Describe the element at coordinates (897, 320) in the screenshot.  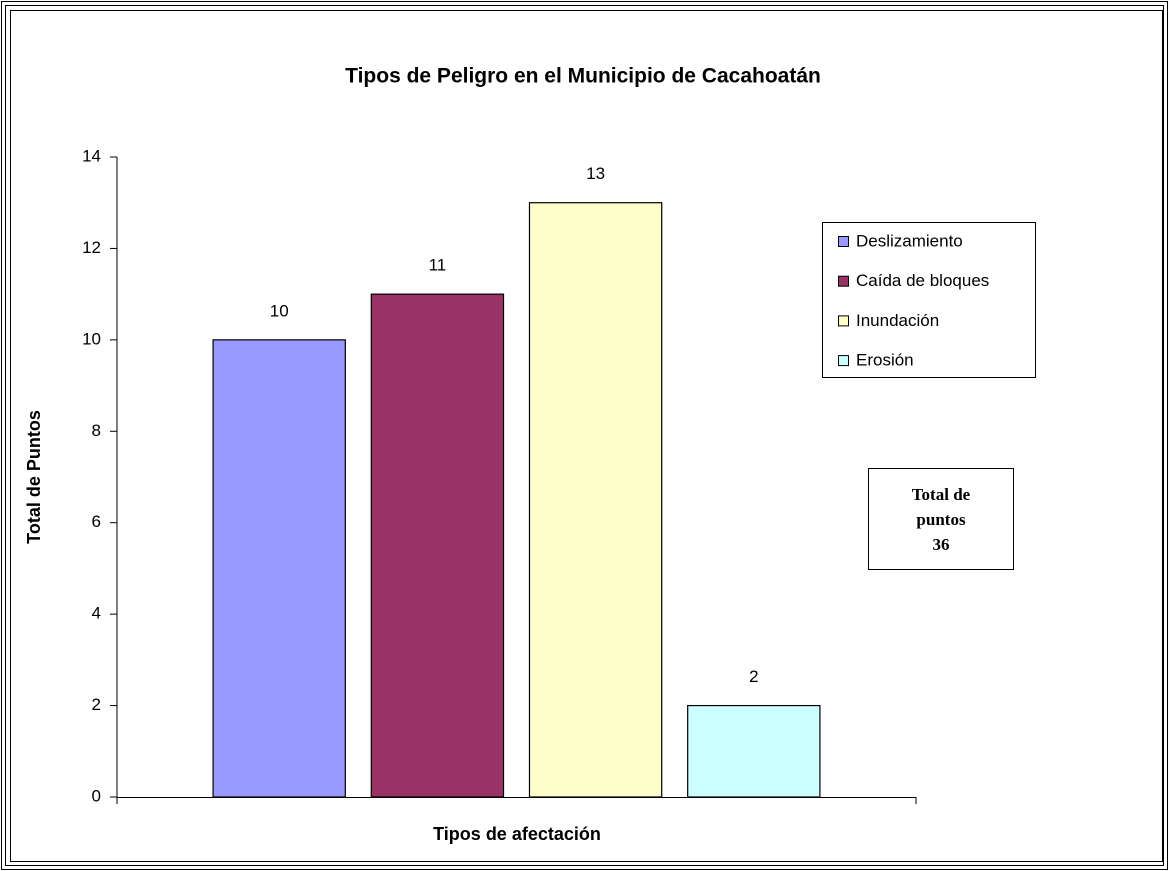
I see `legend-label: Inundación` at that location.